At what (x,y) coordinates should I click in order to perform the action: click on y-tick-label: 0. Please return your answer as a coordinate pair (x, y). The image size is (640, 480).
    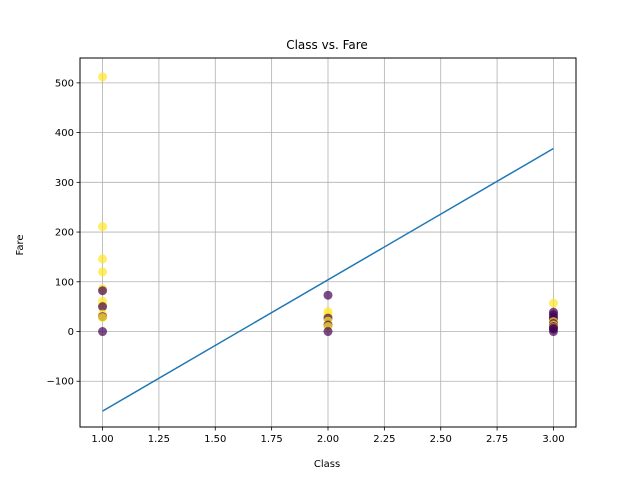
    Looking at the image, I should click on (71, 332).